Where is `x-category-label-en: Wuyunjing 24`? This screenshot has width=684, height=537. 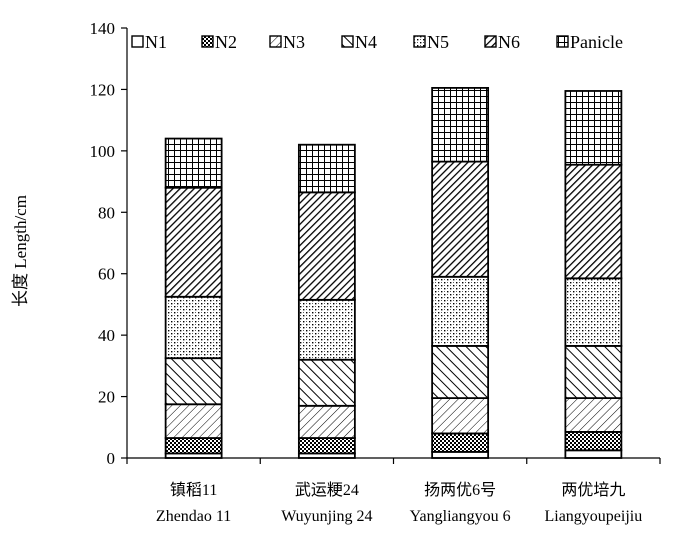
x-category-label-en: Wuyunjing 24 is located at coordinates (326, 516).